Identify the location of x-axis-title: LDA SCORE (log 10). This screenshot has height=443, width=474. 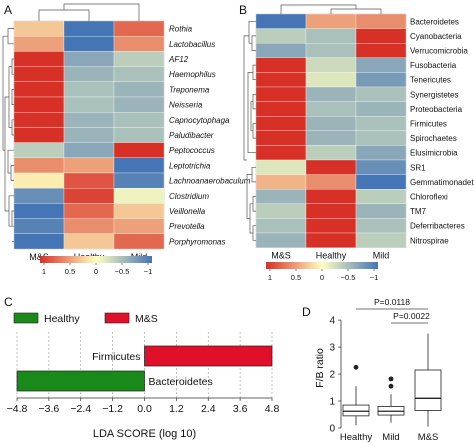
(144, 434).